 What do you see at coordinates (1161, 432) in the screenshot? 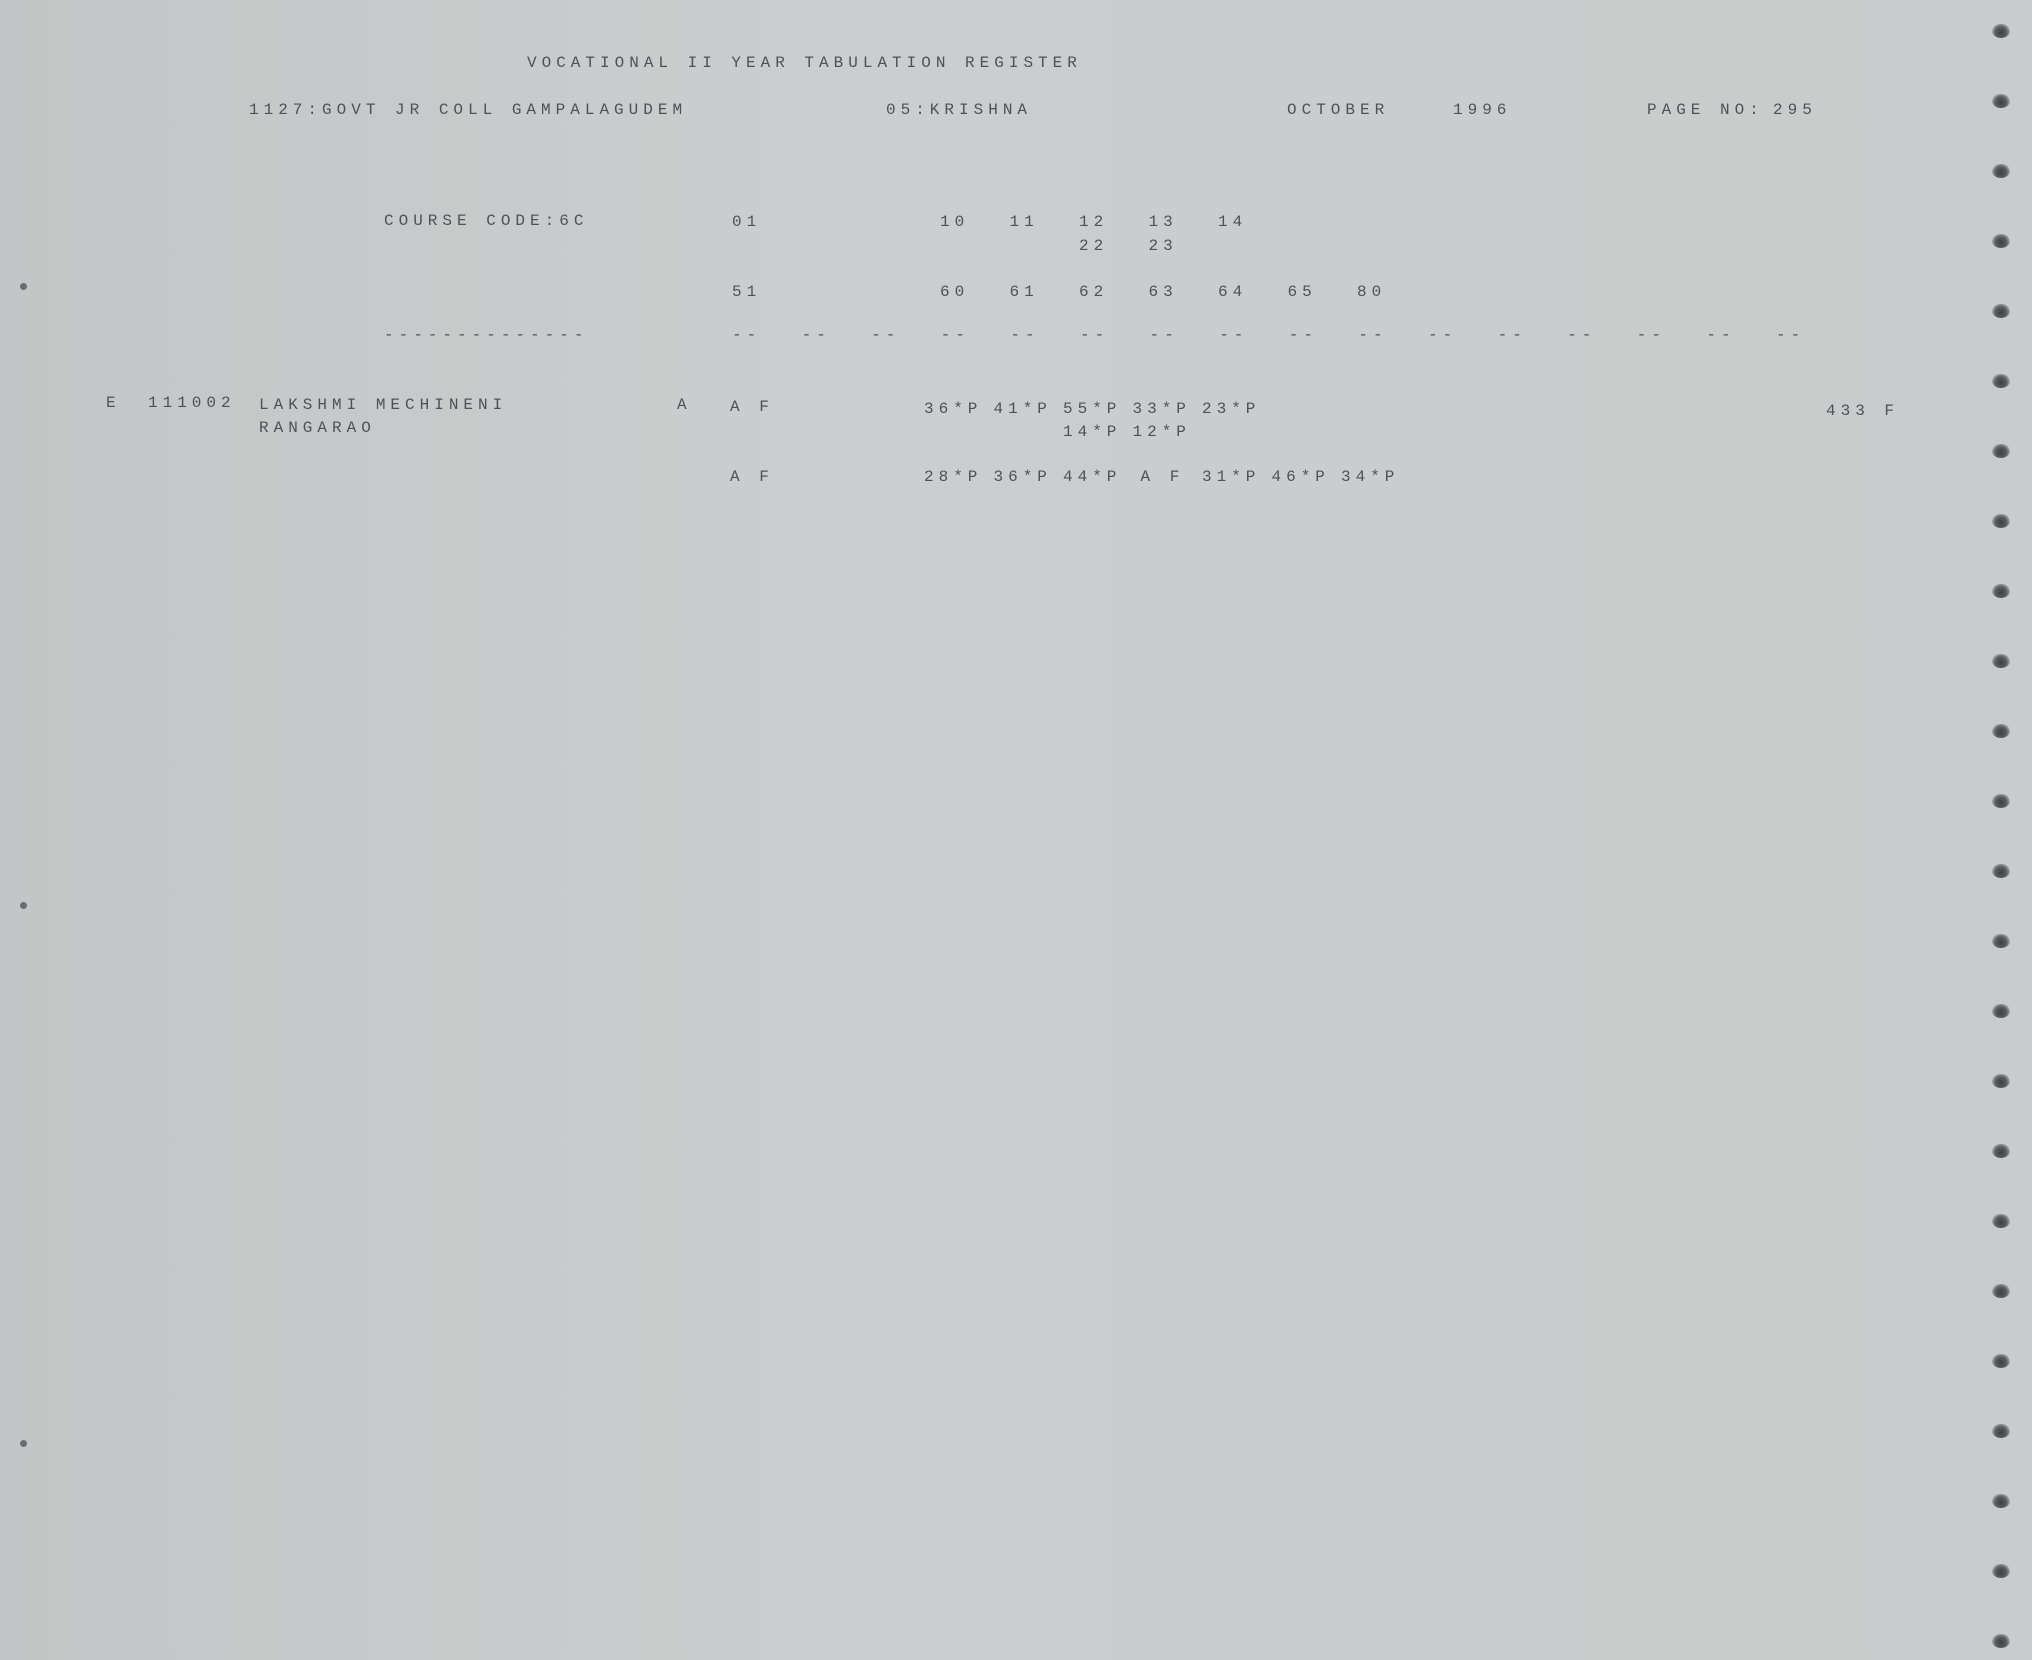
I see `mark-cell: 12*P` at bounding box center [1161, 432].